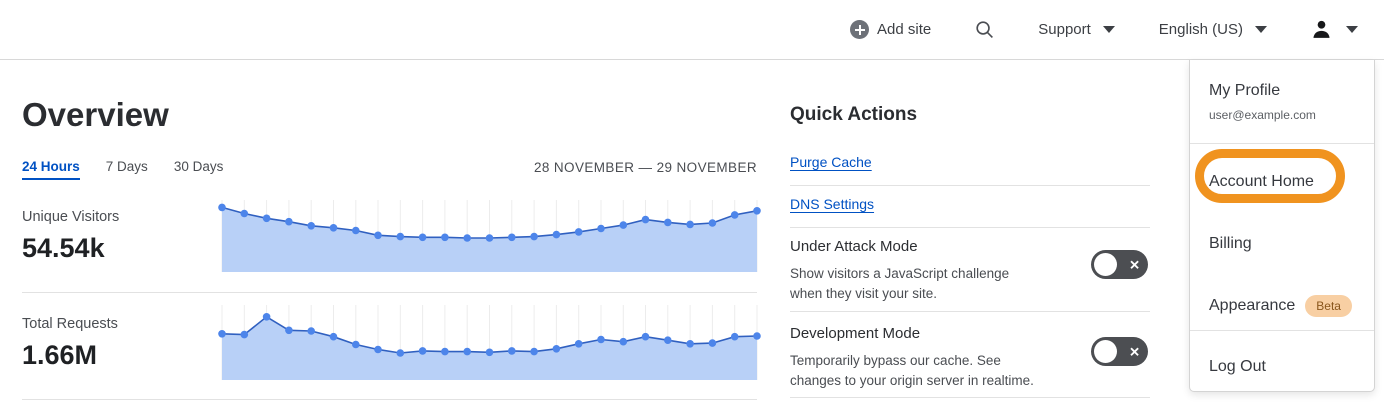 The height and width of the screenshot is (414, 1384). Describe the element at coordinates (645, 167) in the screenshot. I see `date-range-label: 28 NOVEMBER — 29 NOVEMBER` at that location.